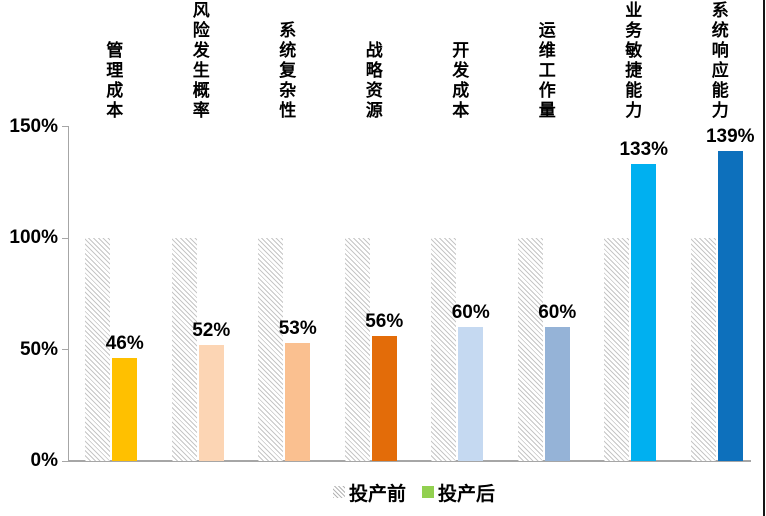  Describe the element at coordinates (211, 331) in the screenshot. I see `value-label: 52%` at that location.